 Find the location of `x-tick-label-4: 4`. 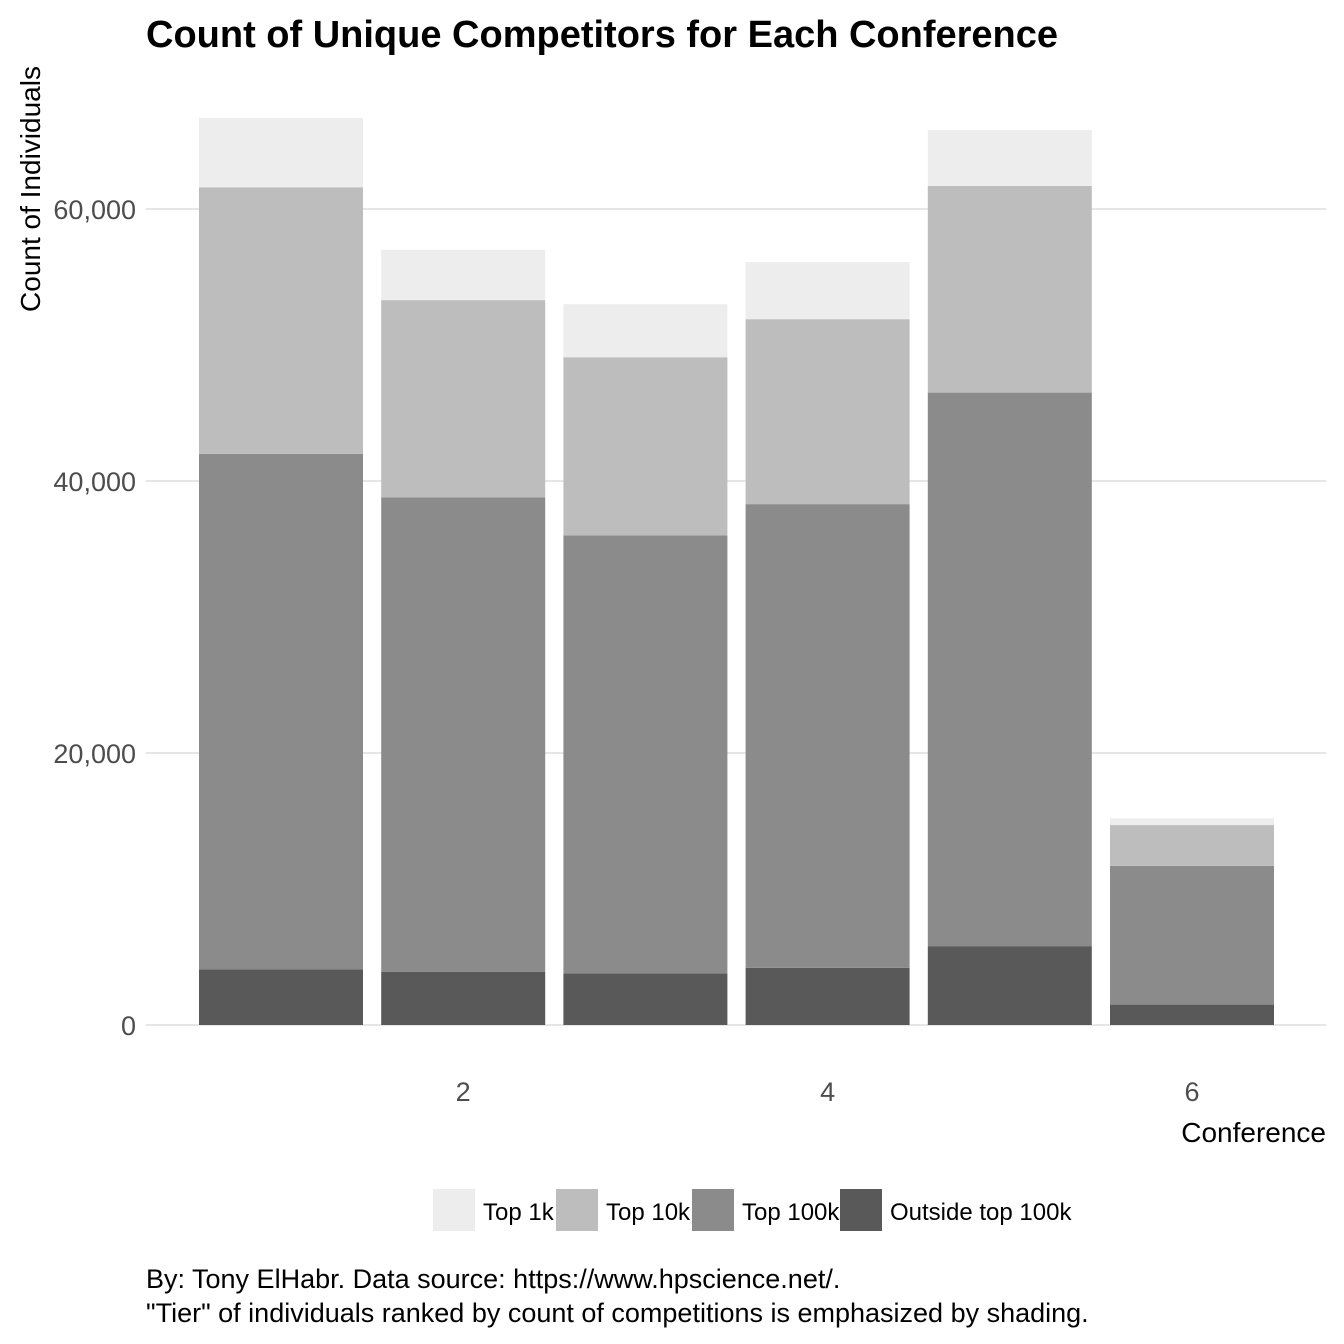

x-tick-label-4: 4 is located at coordinates (827, 1092).